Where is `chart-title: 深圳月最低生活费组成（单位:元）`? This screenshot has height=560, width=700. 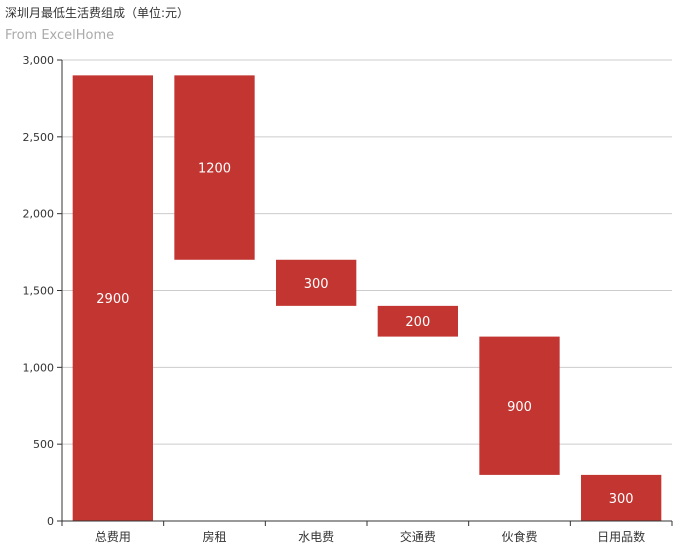
chart-title: 深圳月最低生活费组成（单位:元） is located at coordinates (97, 13).